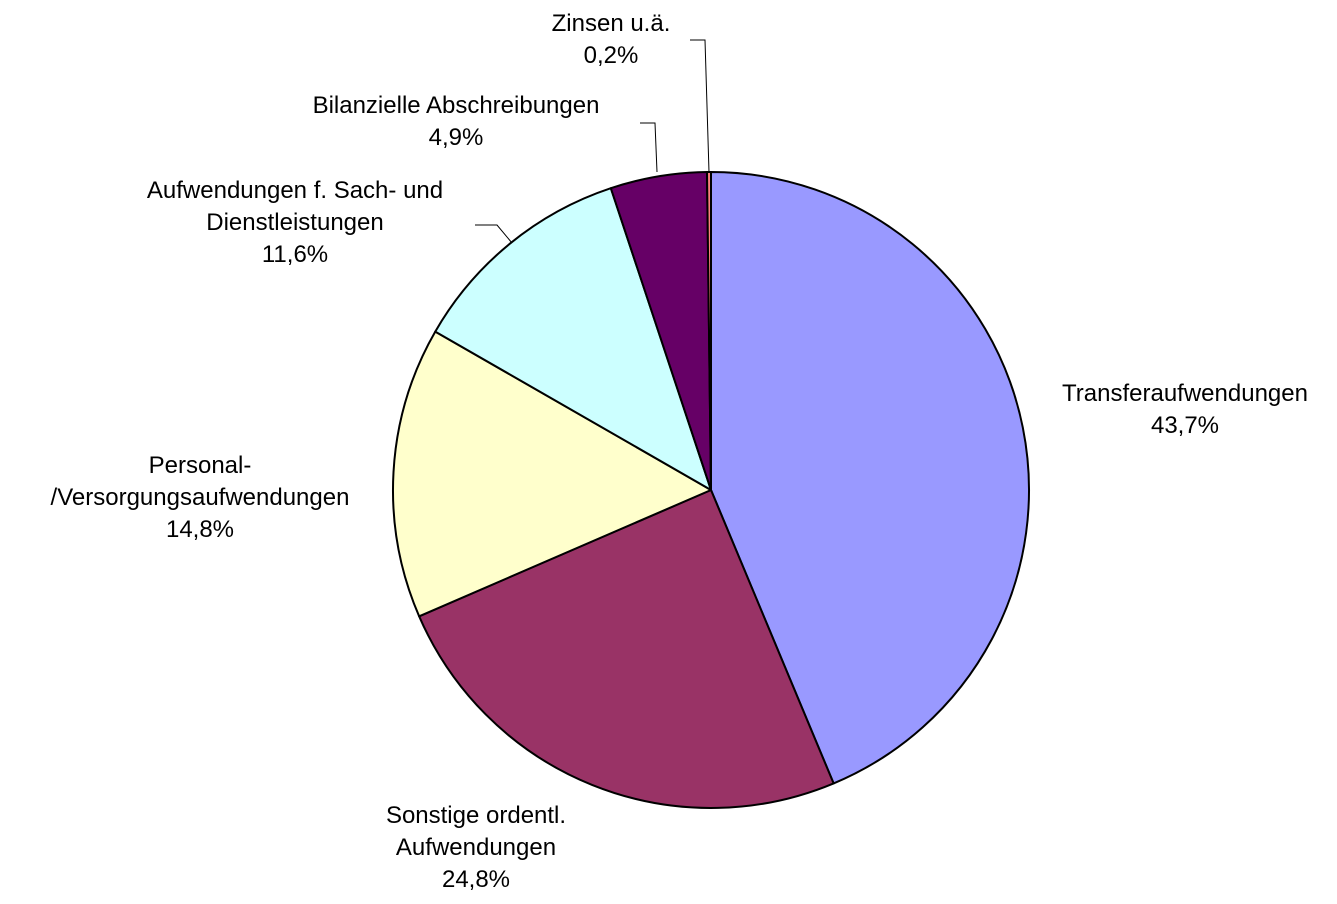 This screenshot has width=1337, height=904. What do you see at coordinates (1185, 393) in the screenshot?
I see `category-label: Transferaufwendungen` at bounding box center [1185, 393].